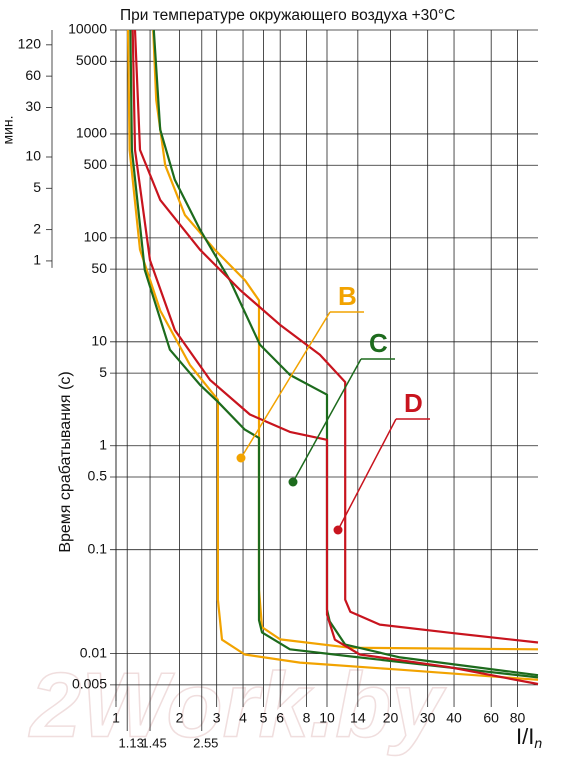 This screenshot has height=774, width=582. I want to click on y2-tick-label: 60, so click(33, 75).